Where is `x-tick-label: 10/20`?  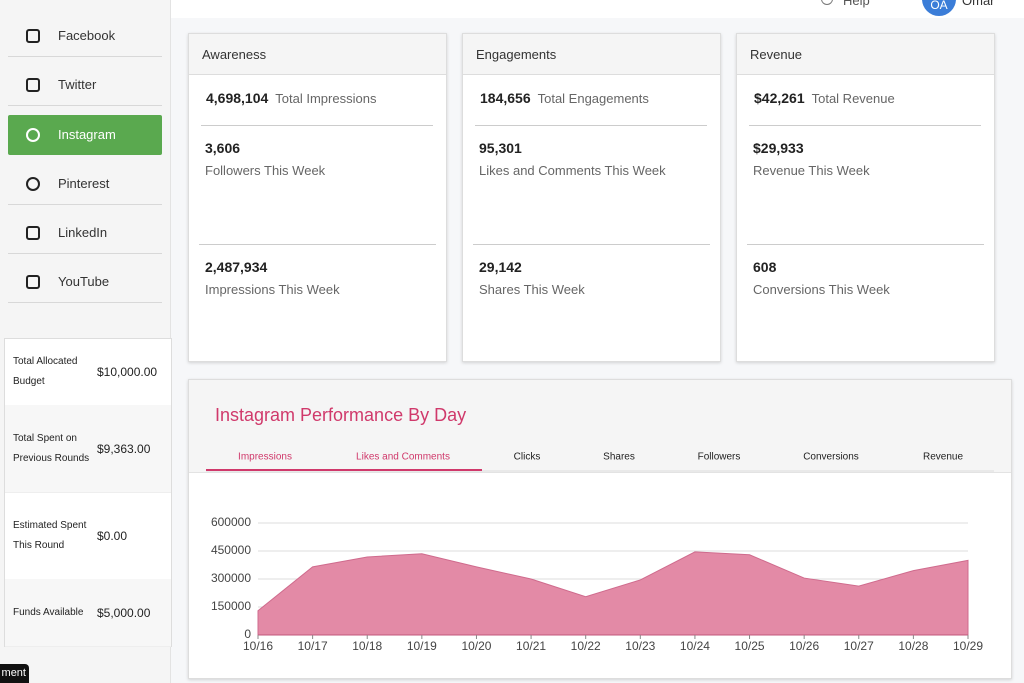 x-tick-label: 10/20 is located at coordinates (476, 646).